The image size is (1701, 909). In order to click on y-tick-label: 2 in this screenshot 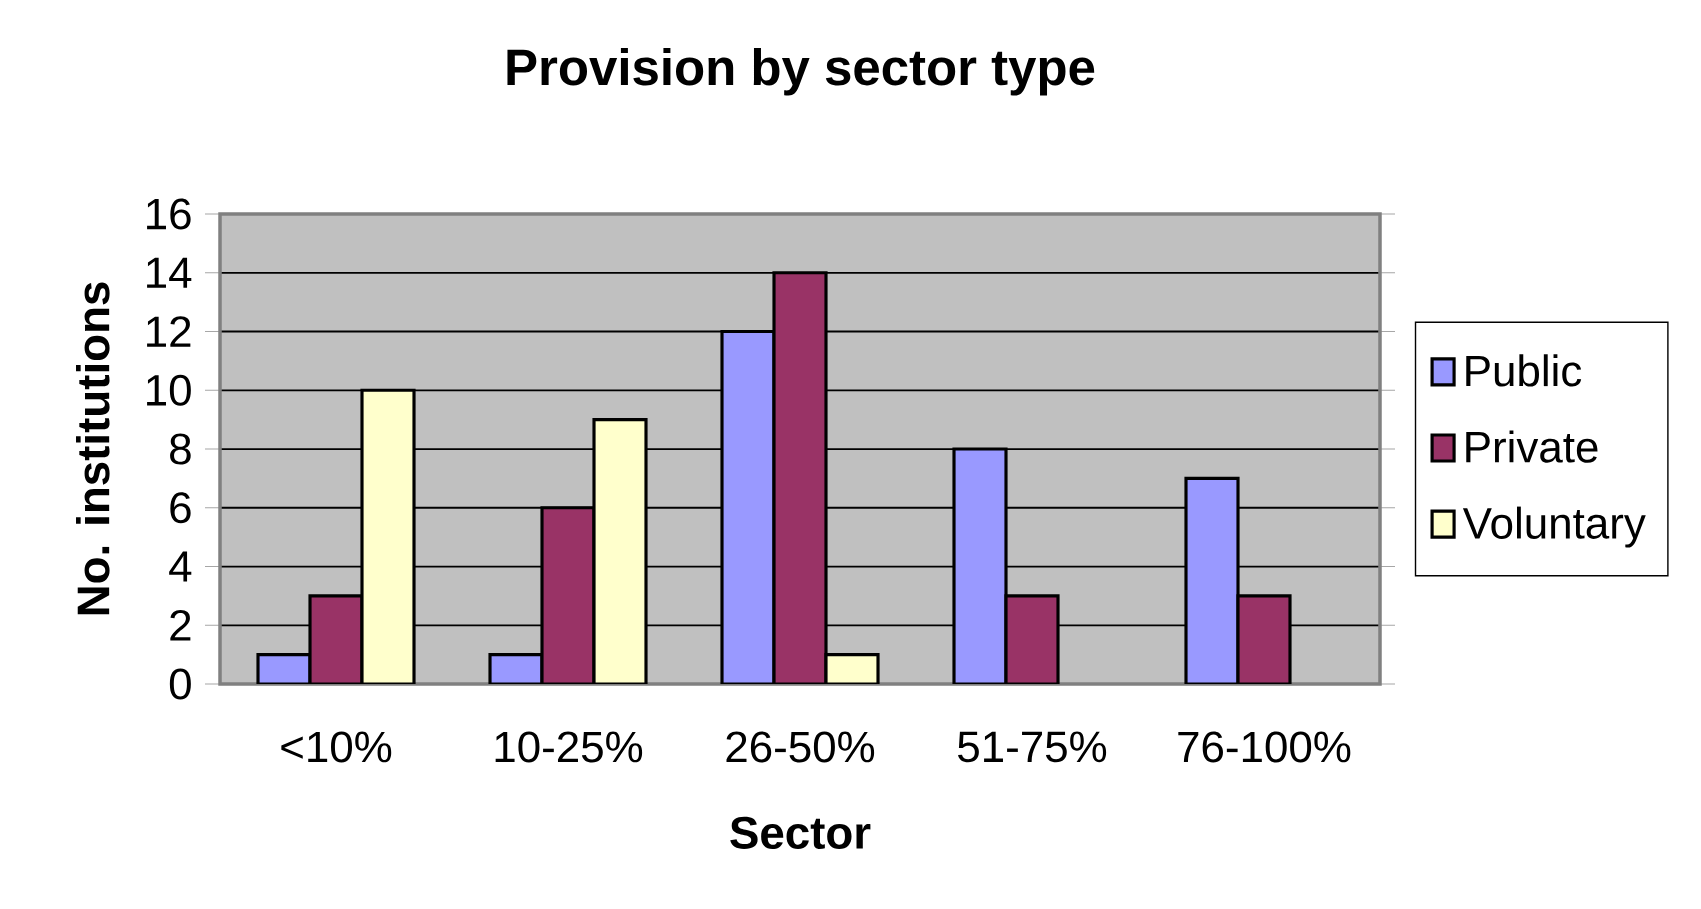, I will do `click(180, 625)`.